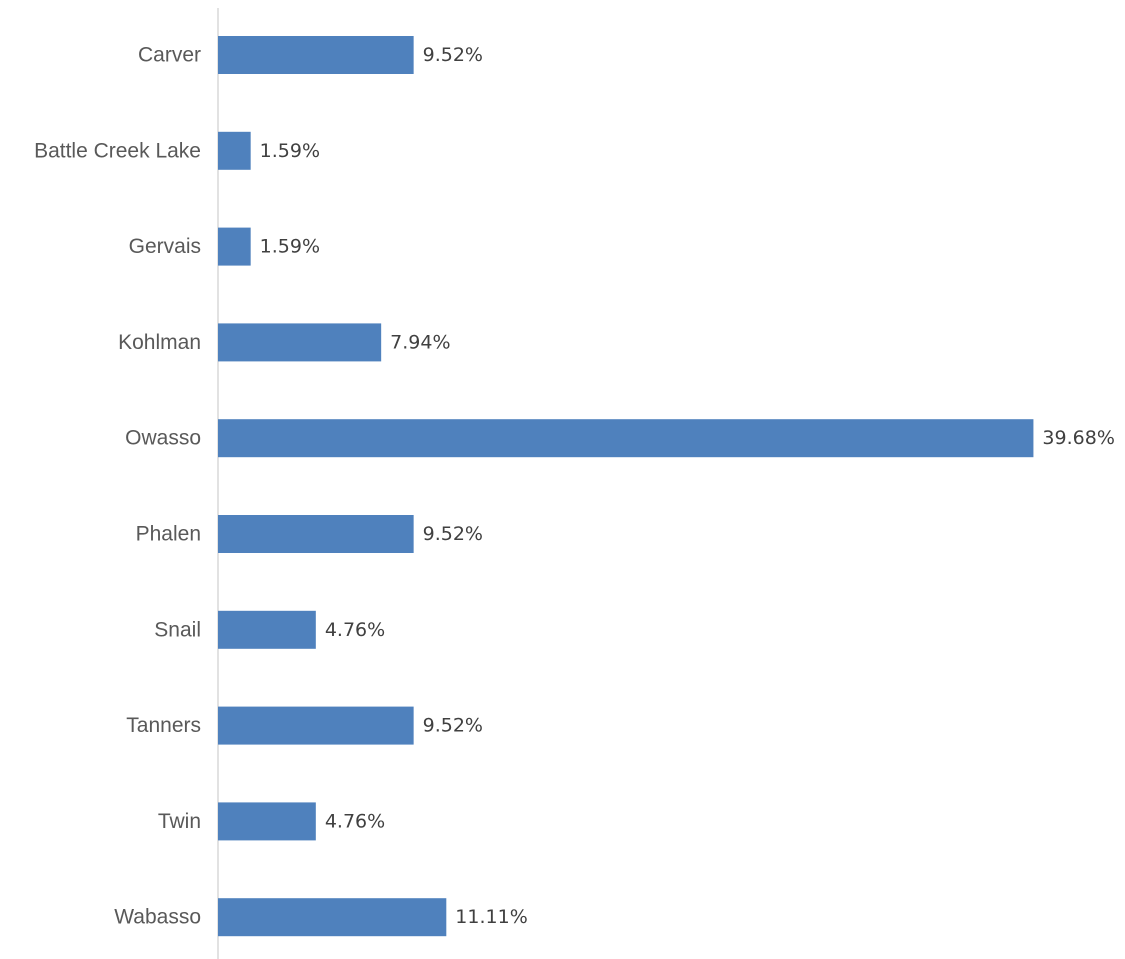 This screenshot has height=959, width=1125. Describe the element at coordinates (316, 55) in the screenshot. I see `bar-carver` at that location.